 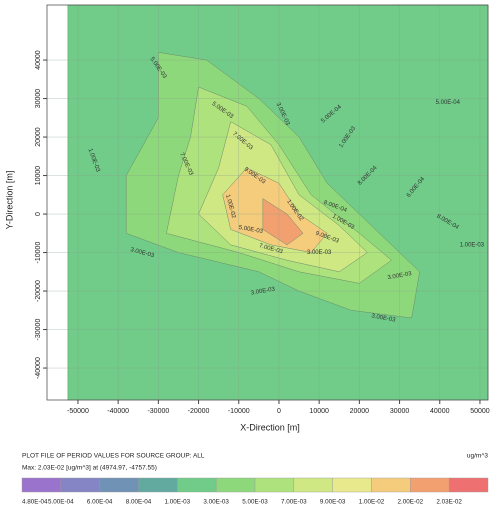 What do you see at coordinates (255, 502) in the screenshot?
I see `colorbar-label: 5.00E-03` at bounding box center [255, 502].